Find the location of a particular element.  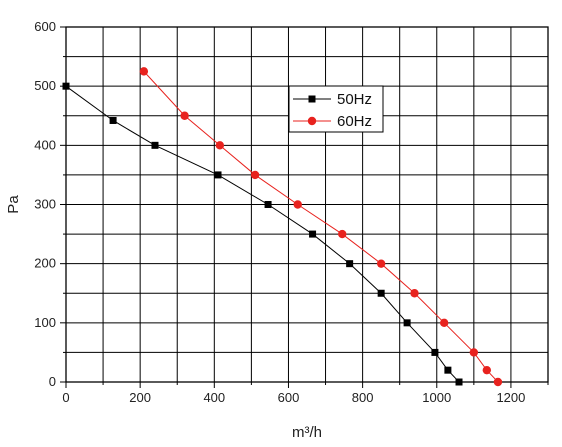

x-tick-label: 400 is located at coordinates (214, 397).